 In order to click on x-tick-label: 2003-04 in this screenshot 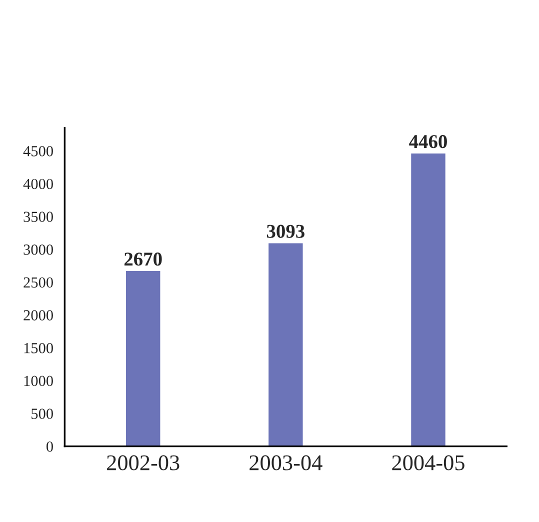, I will do `click(286, 462)`.